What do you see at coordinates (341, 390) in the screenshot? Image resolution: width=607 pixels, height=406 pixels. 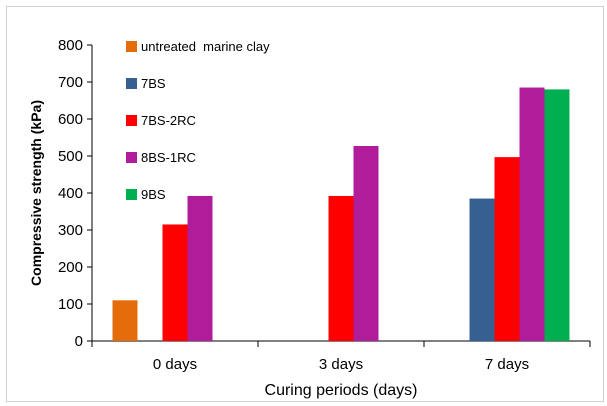 I see `x-axis-title: Curing periods (days)` at bounding box center [341, 390].